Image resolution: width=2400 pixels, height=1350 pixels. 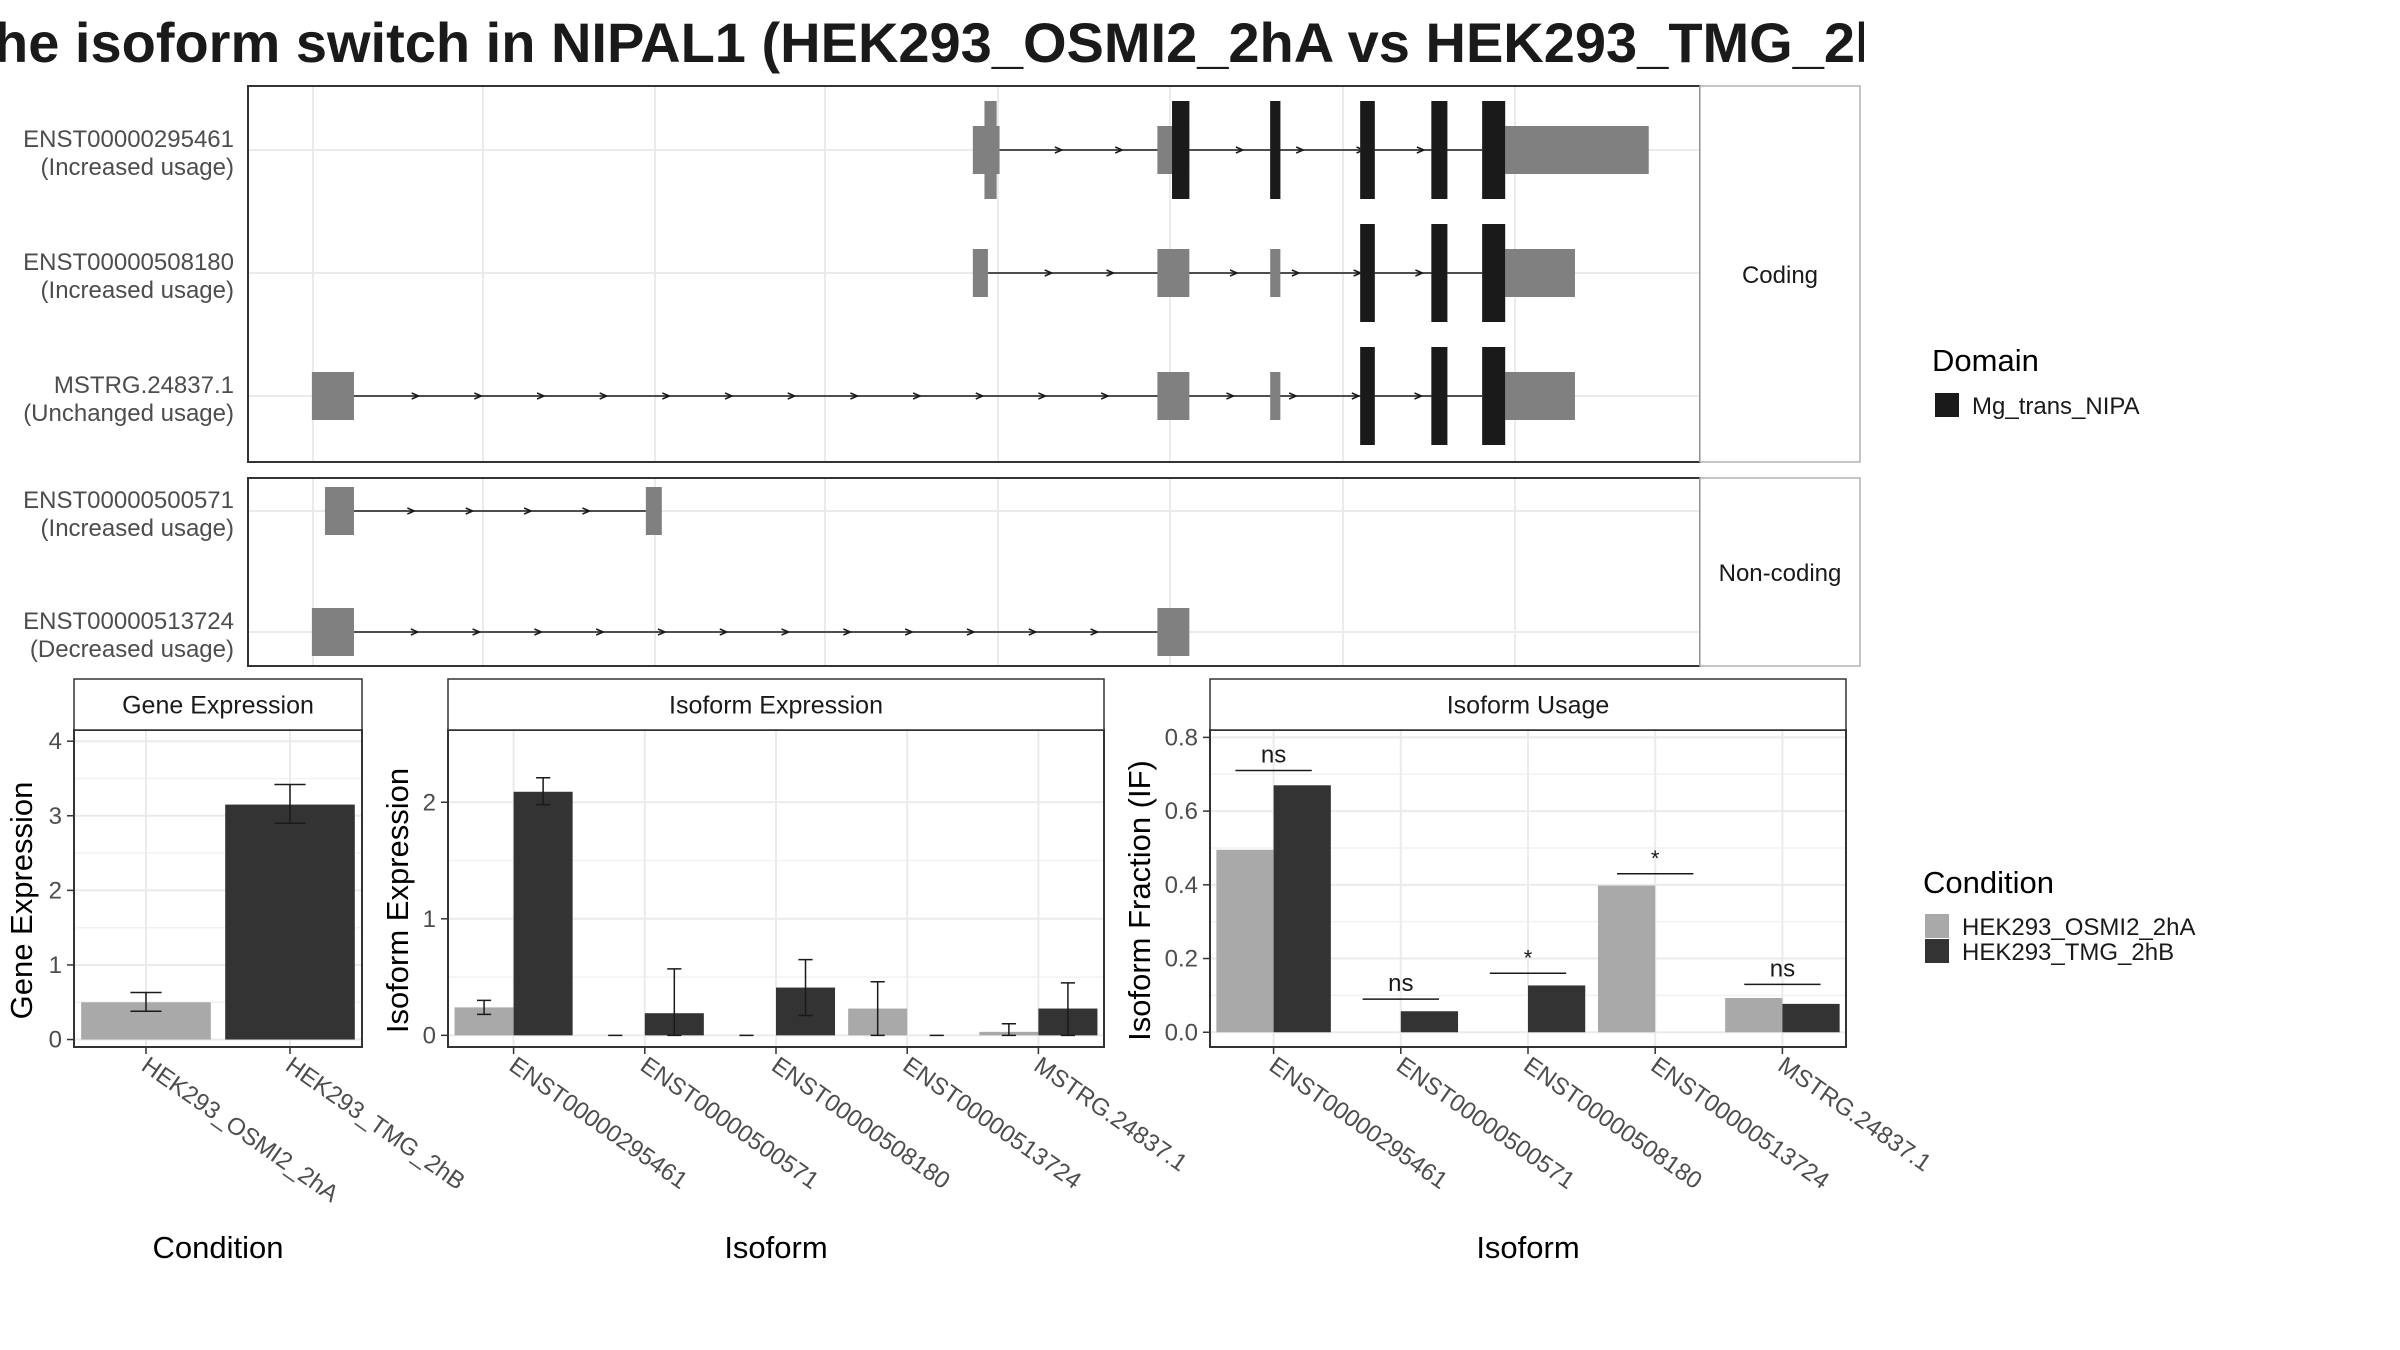 What do you see at coordinates (218, 1247) in the screenshot?
I see `x-axis-title: Condition` at bounding box center [218, 1247].